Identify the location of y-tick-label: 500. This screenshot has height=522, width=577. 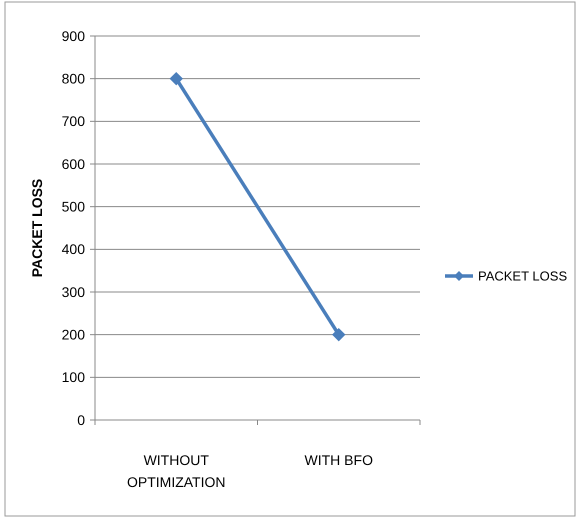
(74, 206).